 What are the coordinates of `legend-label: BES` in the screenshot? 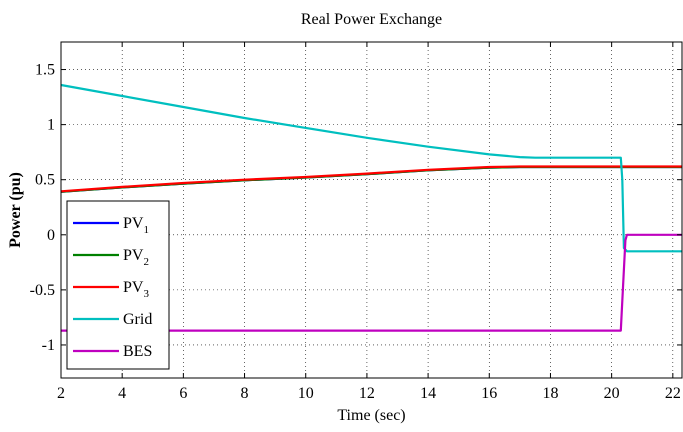 It's located at (137, 351).